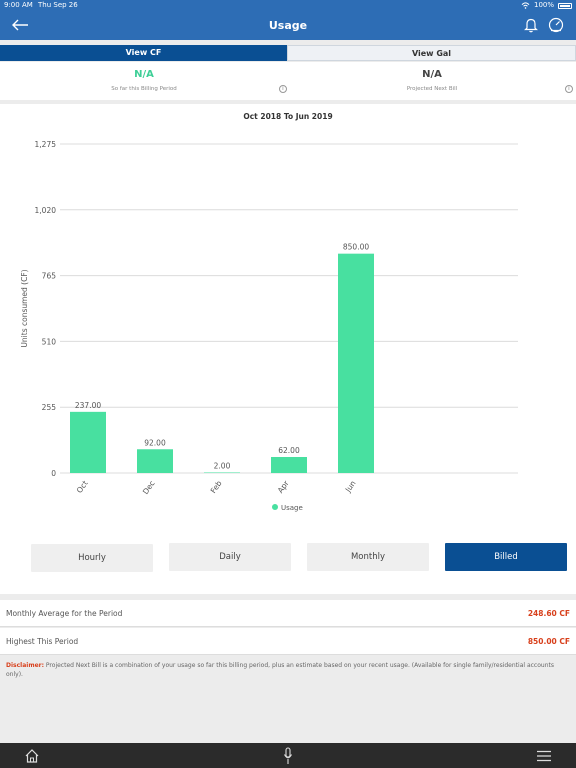 The height and width of the screenshot is (768, 576). I want to click on y-axis-label: Units consumed (CF), so click(24, 308).